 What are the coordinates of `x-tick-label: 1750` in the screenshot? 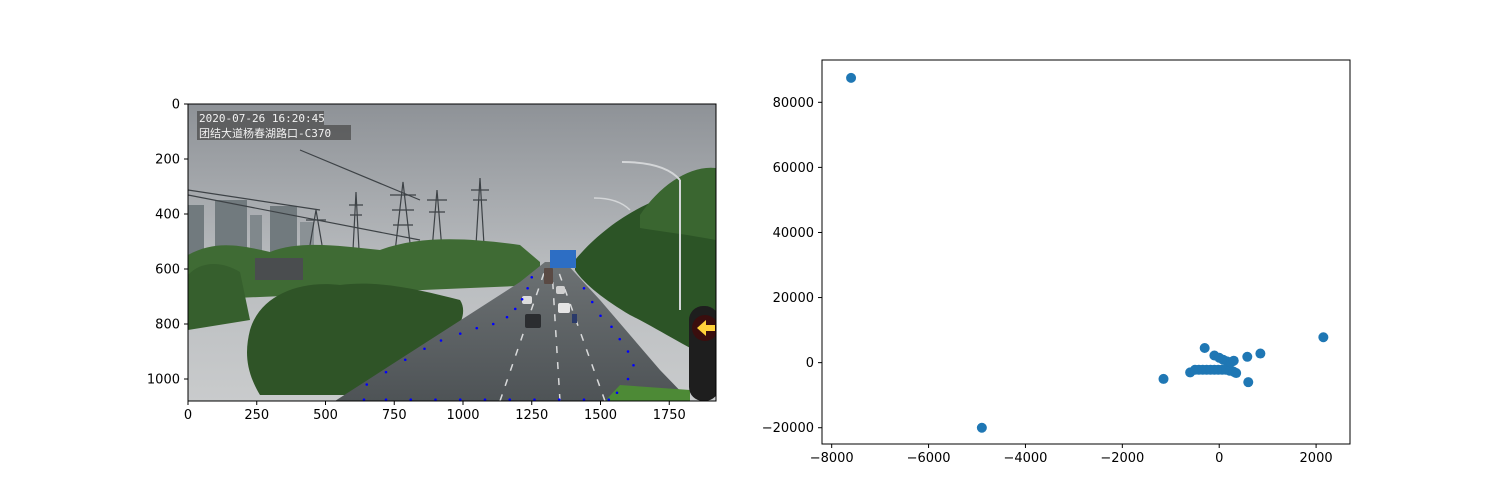 It's located at (669, 415).